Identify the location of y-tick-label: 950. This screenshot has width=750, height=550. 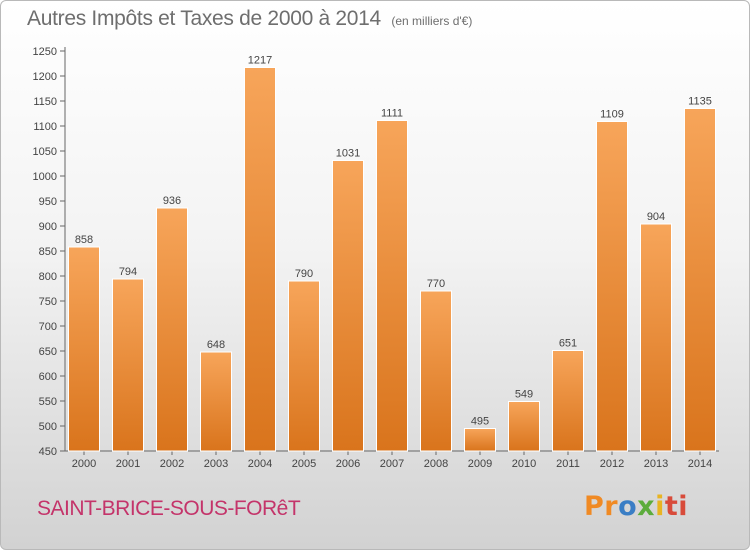
(48, 202).